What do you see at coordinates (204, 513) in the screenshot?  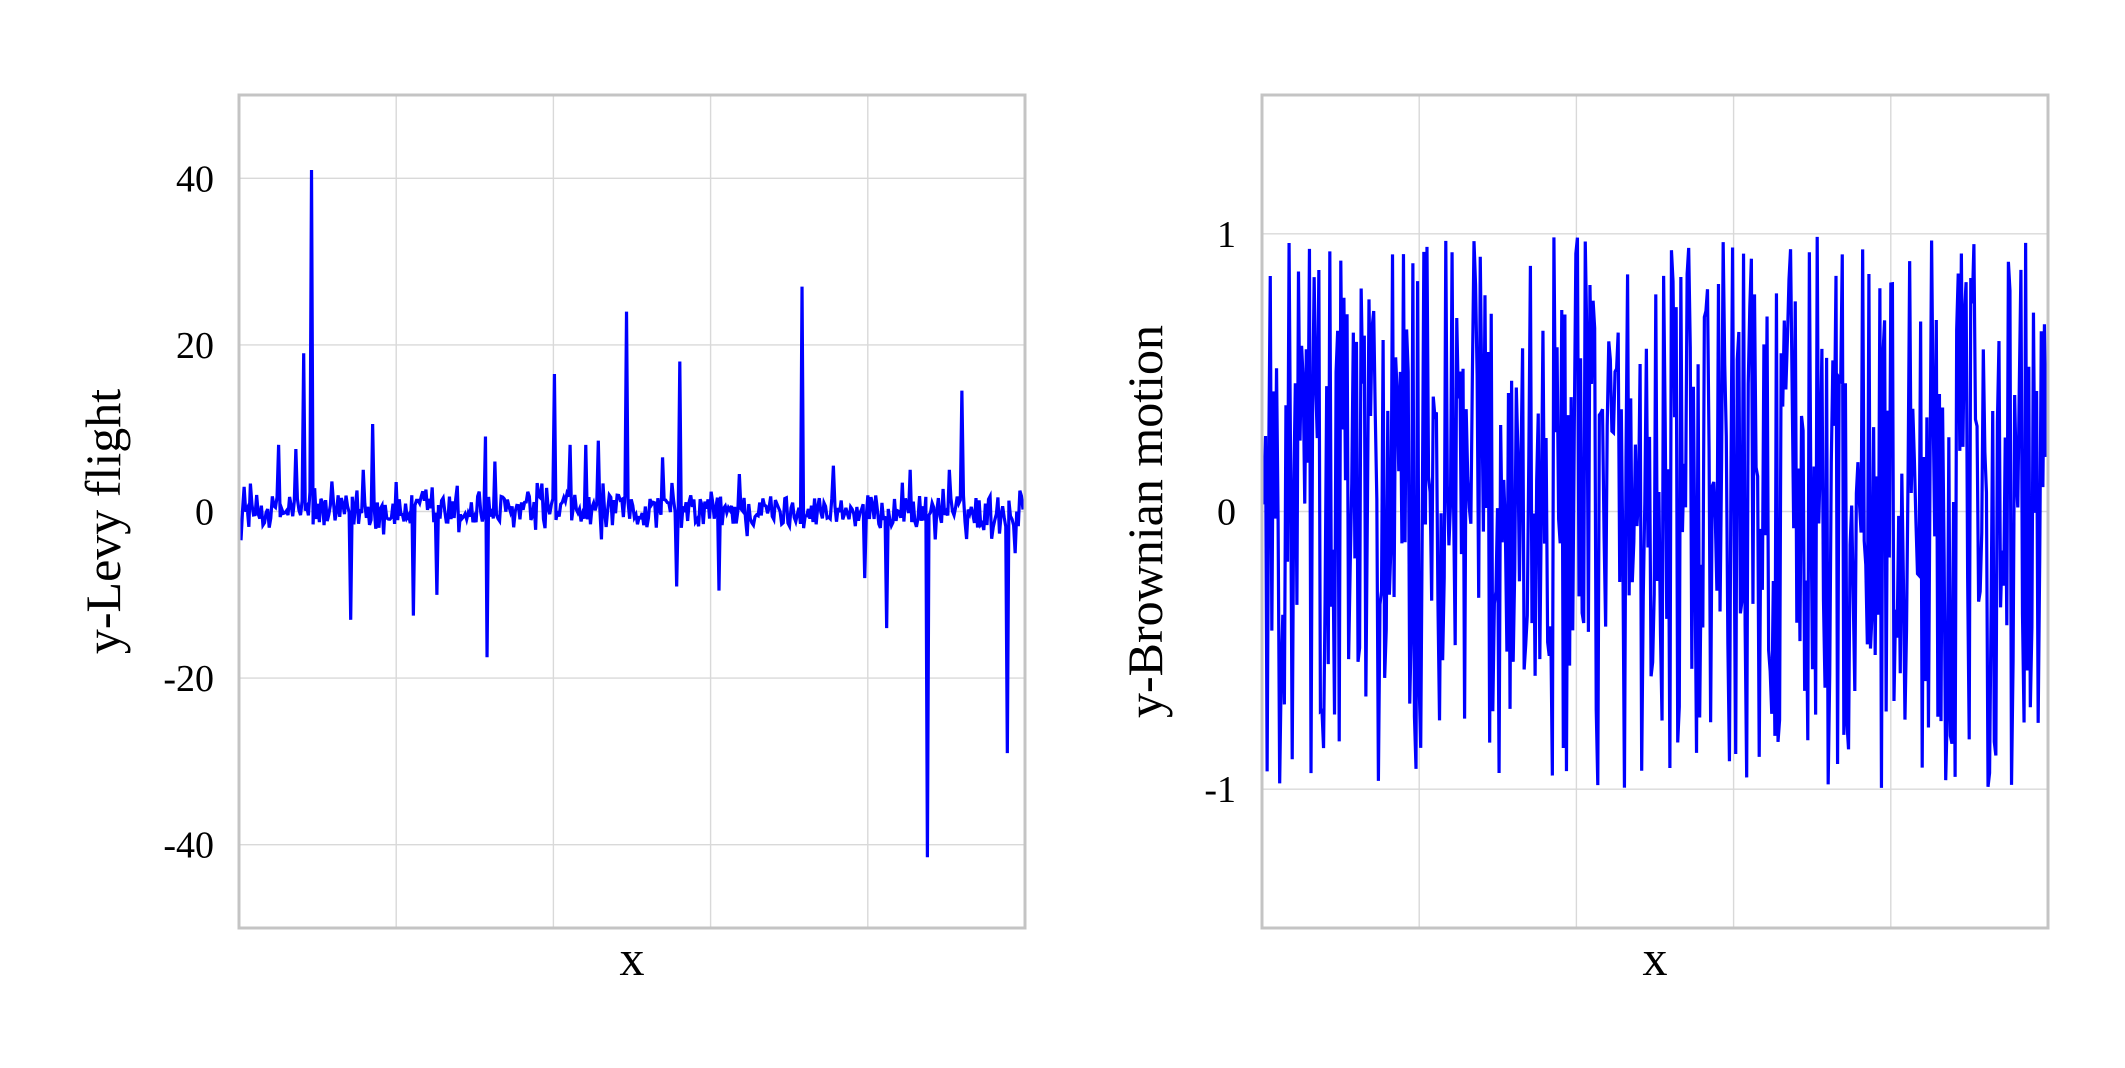 I see `levy-y-tick-label: 0` at bounding box center [204, 513].